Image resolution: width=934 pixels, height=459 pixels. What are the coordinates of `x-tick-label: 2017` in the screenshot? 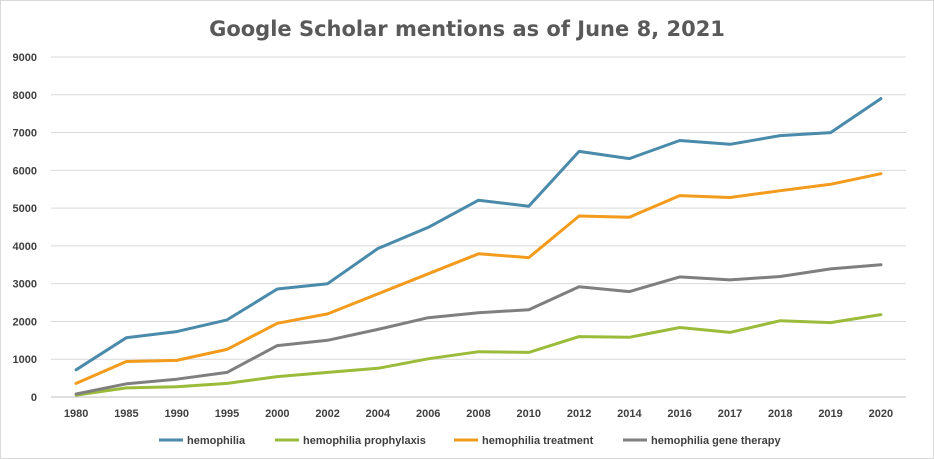 It's located at (730, 414).